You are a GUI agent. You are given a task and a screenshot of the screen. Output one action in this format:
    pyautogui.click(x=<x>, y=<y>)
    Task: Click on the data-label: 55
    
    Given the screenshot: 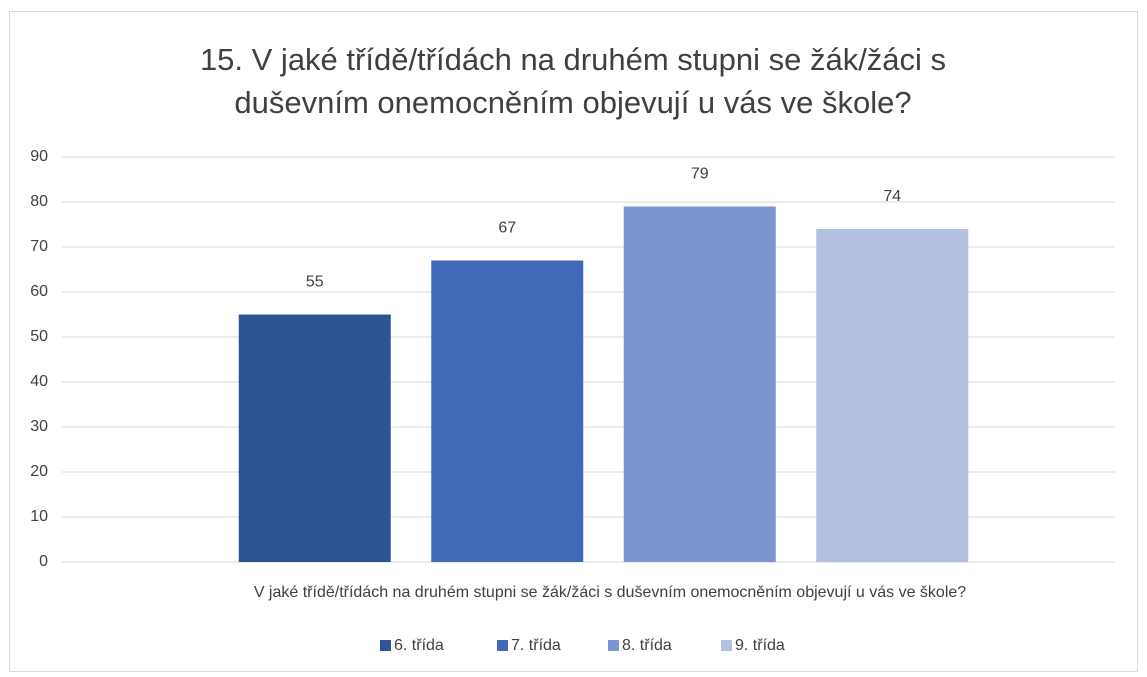 What is the action you would take?
    pyautogui.click(x=315, y=282)
    